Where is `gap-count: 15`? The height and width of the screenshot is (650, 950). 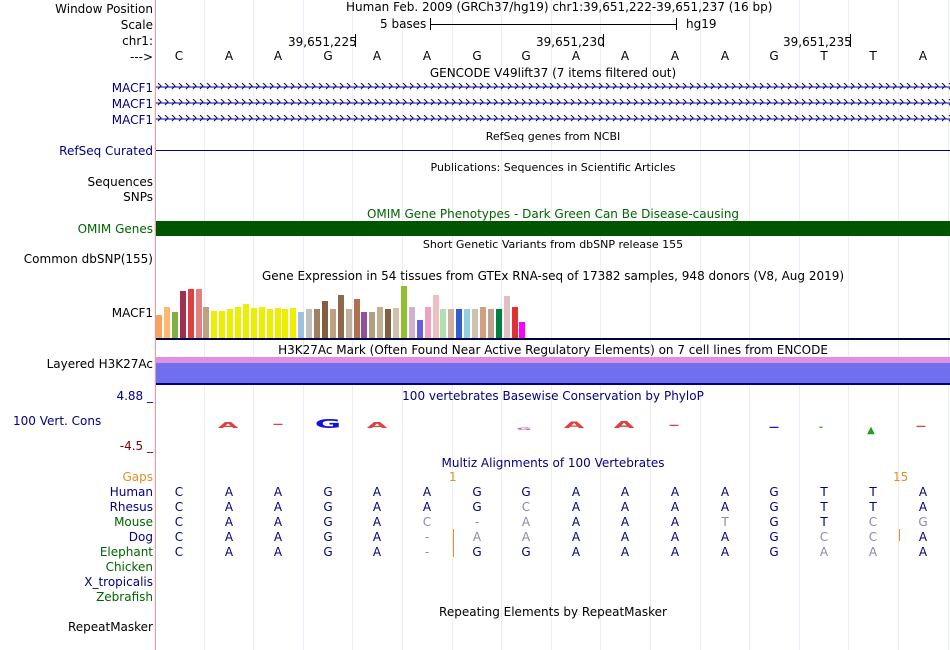 gap-count: 15 is located at coordinates (901, 477).